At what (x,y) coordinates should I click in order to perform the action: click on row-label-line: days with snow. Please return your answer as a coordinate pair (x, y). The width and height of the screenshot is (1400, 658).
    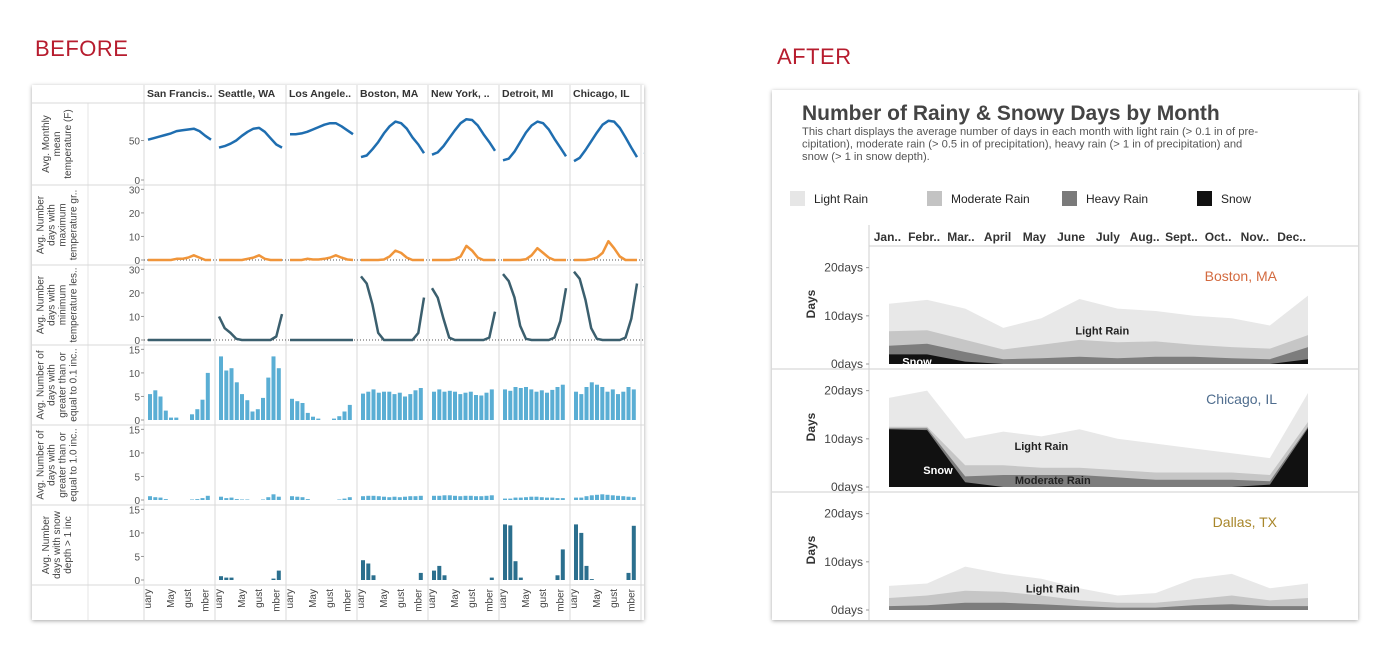
    Looking at the image, I should click on (57, 544).